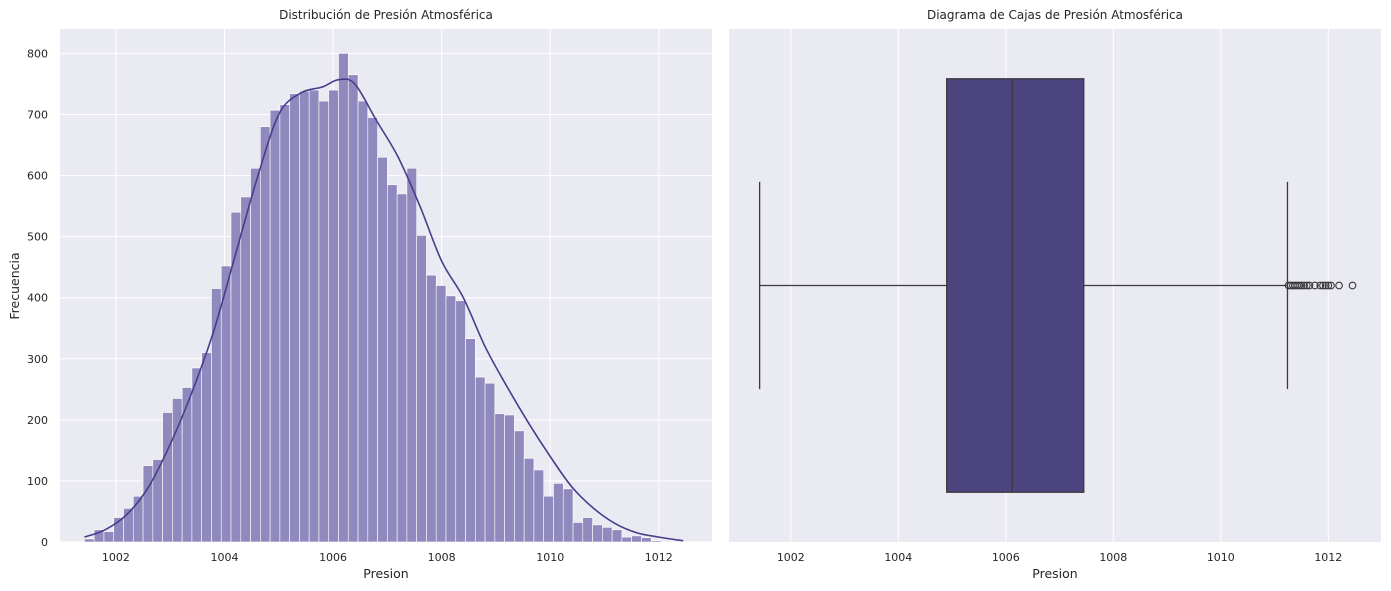 This screenshot has height=591, width=1391. What do you see at coordinates (1054, 573) in the screenshot?
I see `boxplot-x-label: Presion` at bounding box center [1054, 573].